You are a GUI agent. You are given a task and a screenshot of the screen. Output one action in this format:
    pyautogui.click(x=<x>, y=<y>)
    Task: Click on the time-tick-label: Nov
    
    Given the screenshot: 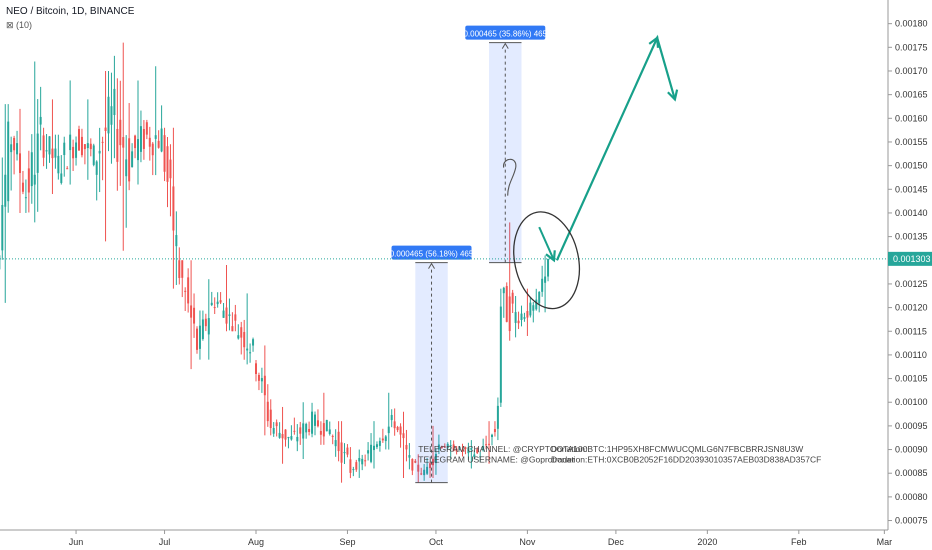 What is the action you would take?
    pyautogui.click(x=527, y=542)
    